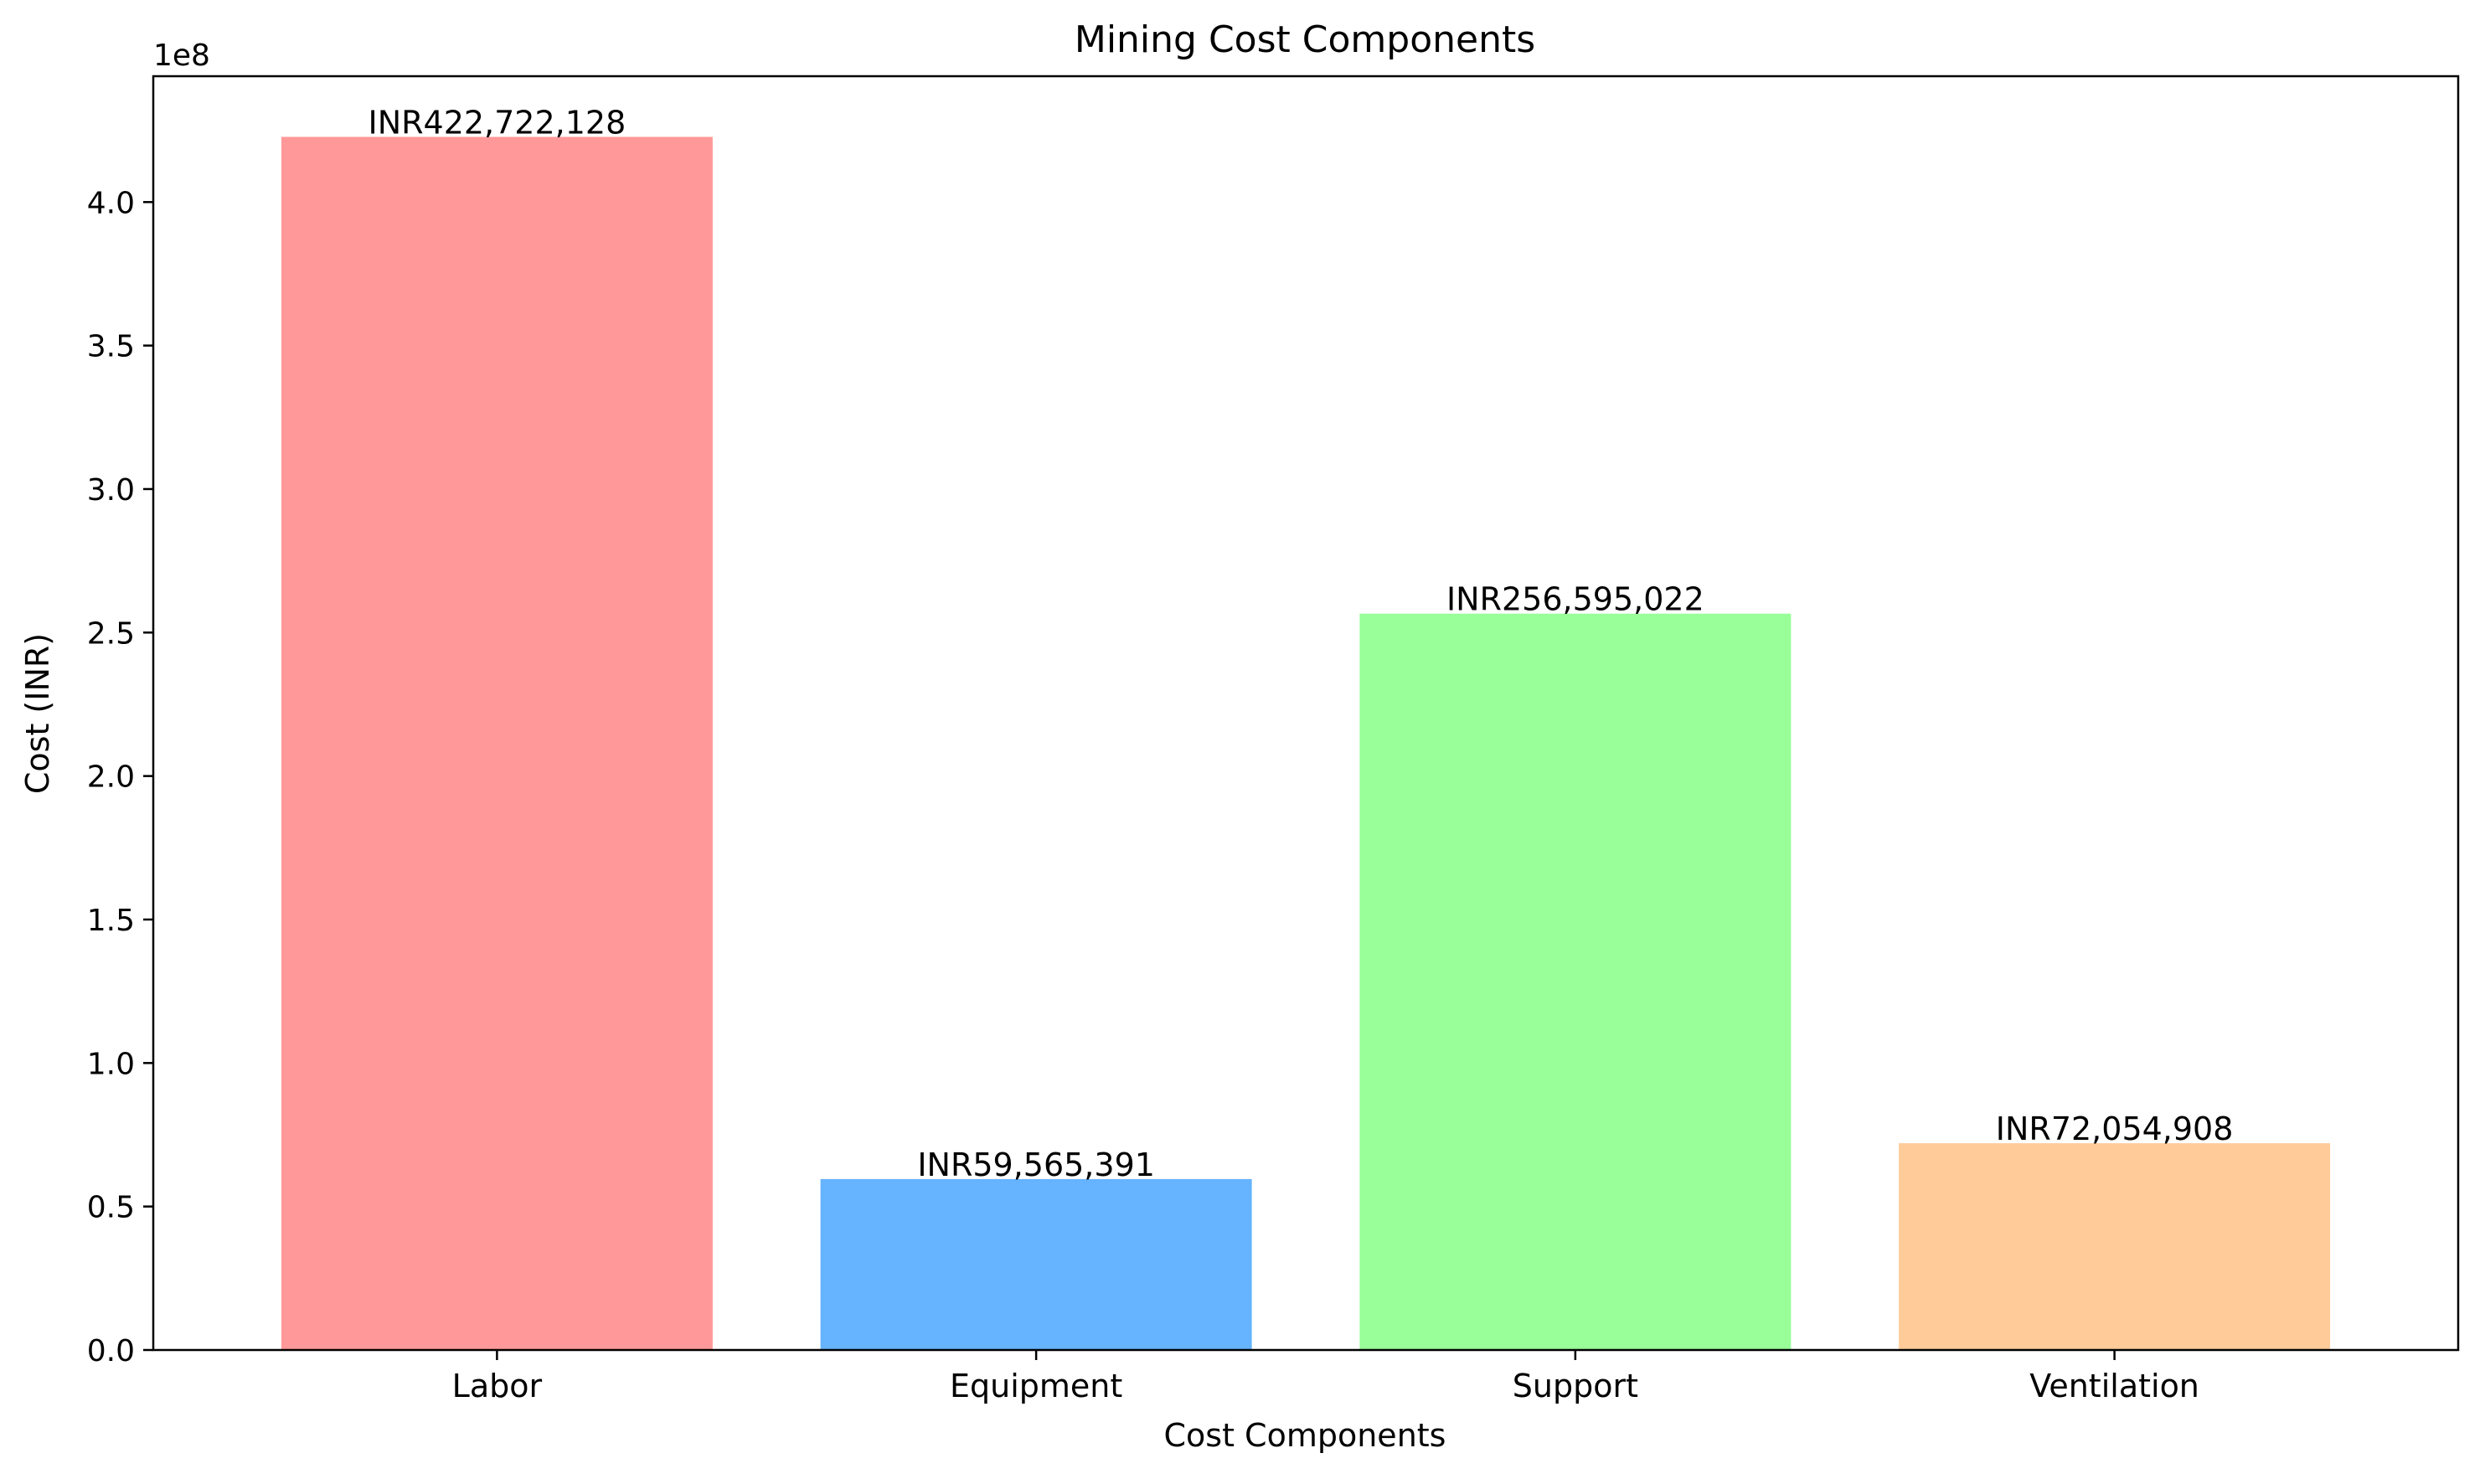  What do you see at coordinates (1036, 1164) in the screenshot?
I see `value-label-equipment: INR59,565,391` at bounding box center [1036, 1164].